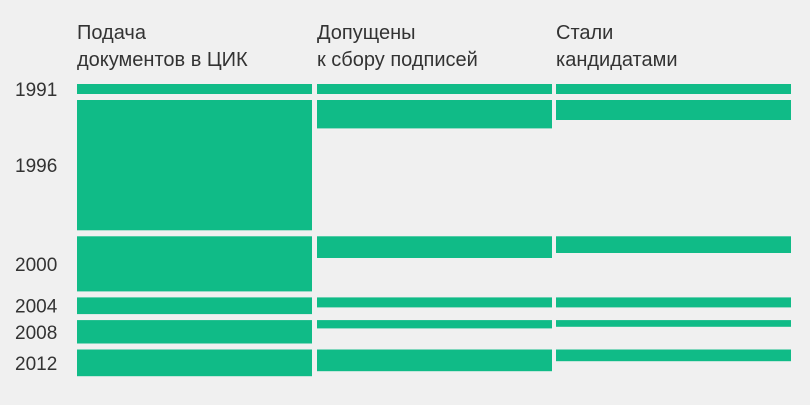 Image resolution: width=810 pixels, height=405 pixels. I want to click on column-title-line: Подача, so click(112, 33).